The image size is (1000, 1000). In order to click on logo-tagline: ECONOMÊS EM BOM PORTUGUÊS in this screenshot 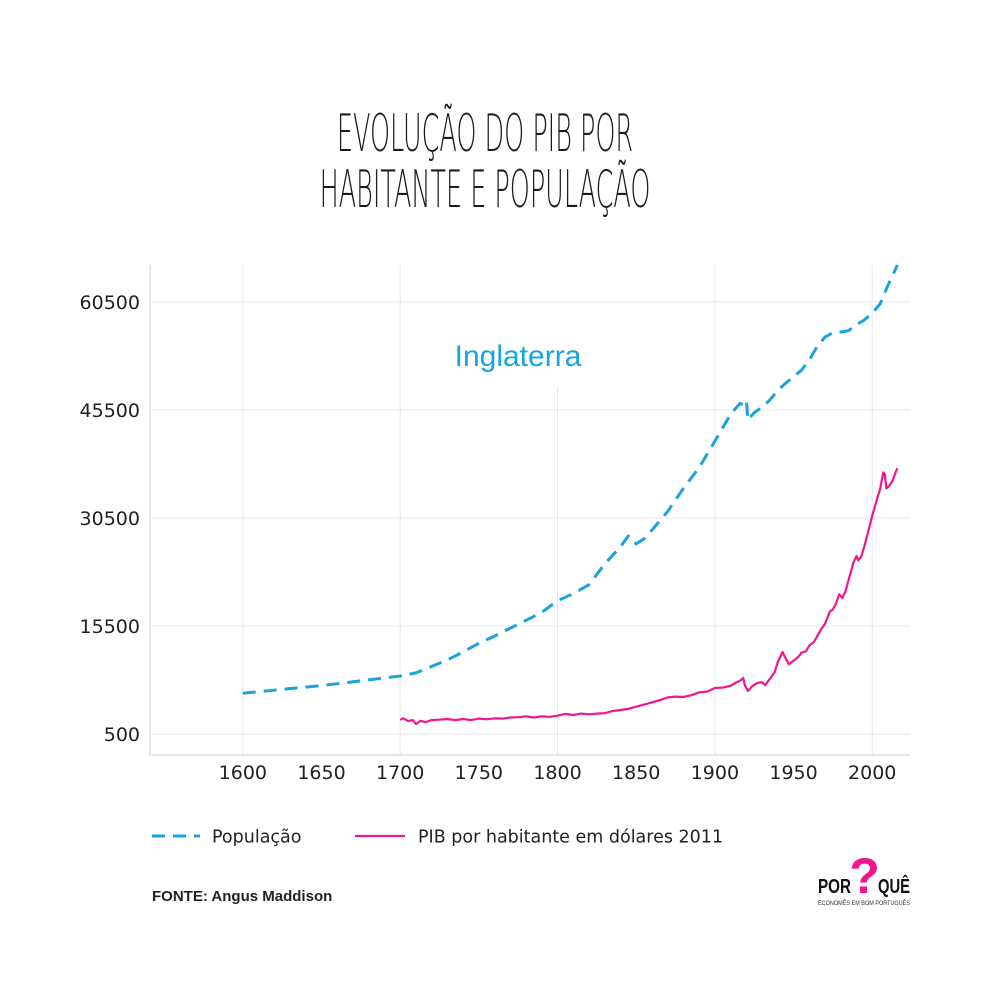, I will do `click(864, 902)`.